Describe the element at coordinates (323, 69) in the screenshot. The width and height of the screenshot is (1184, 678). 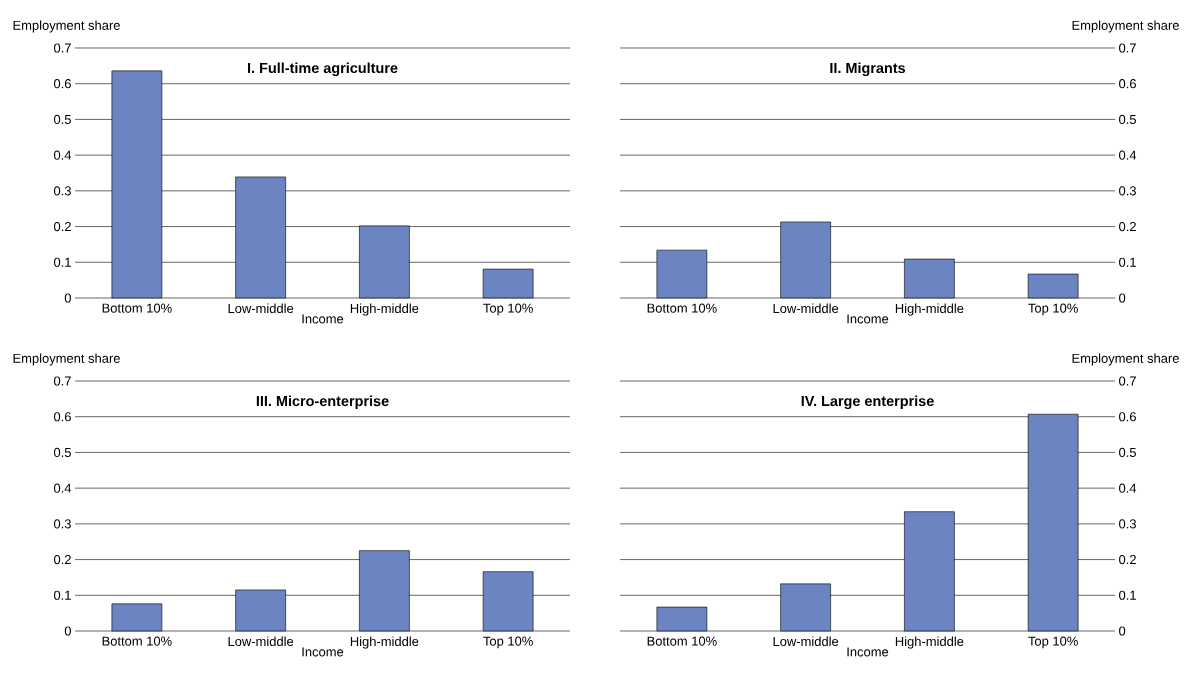
I see `text: I. Full-time agriculture` at that location.